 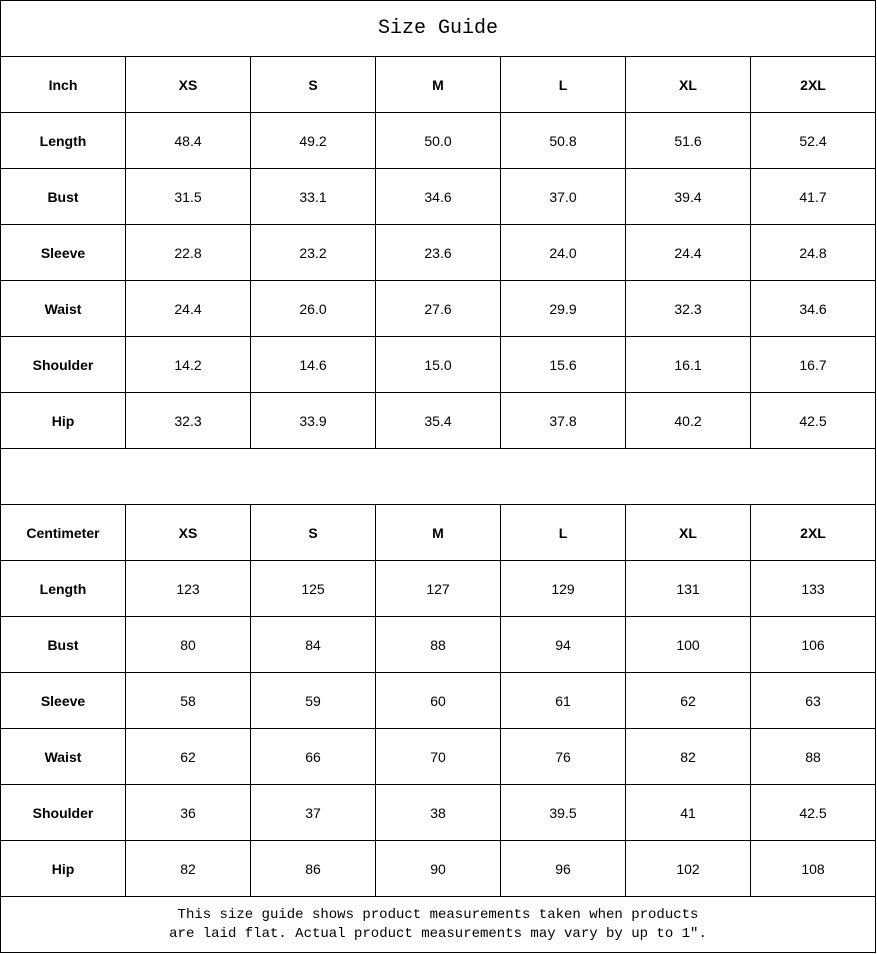 I want to click on page-title: Size Guide, so click(x=438, y=28).